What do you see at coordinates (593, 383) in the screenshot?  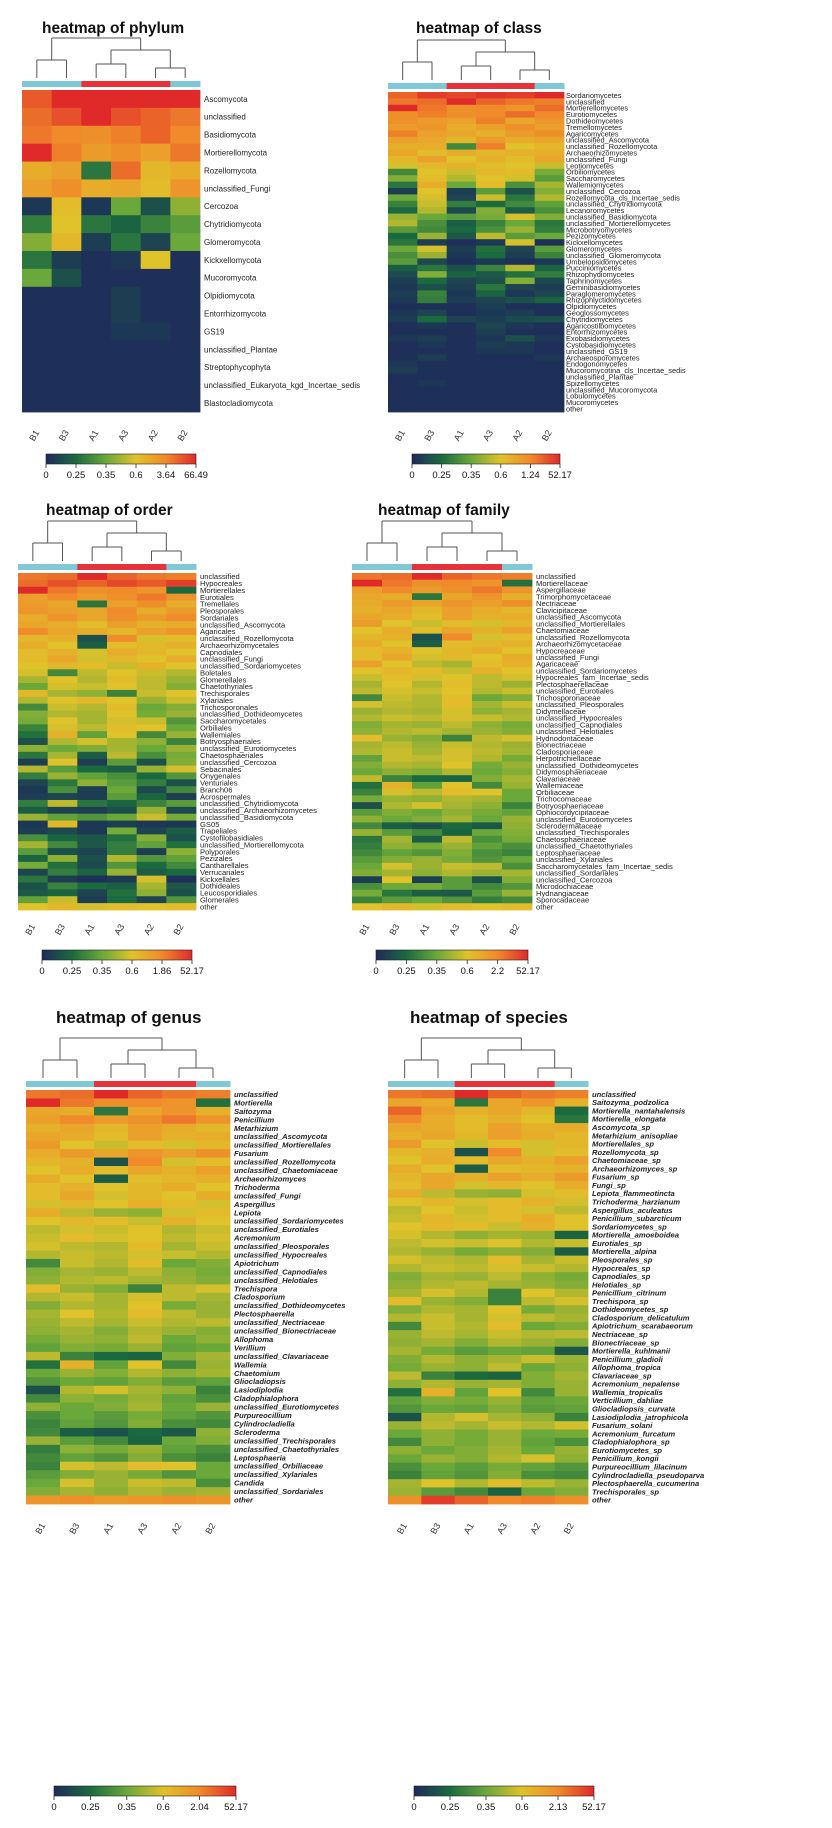 I see `row-label: Spizellomycetes` at bounding box center [593, 383].